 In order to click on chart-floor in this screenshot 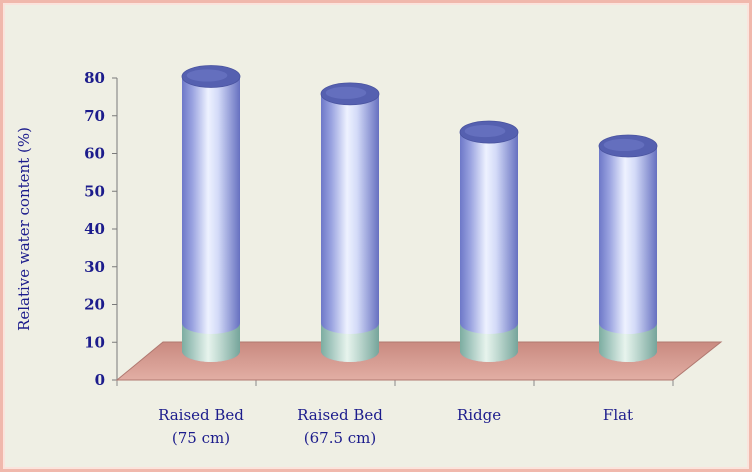, I will do `click(419, 361)`.